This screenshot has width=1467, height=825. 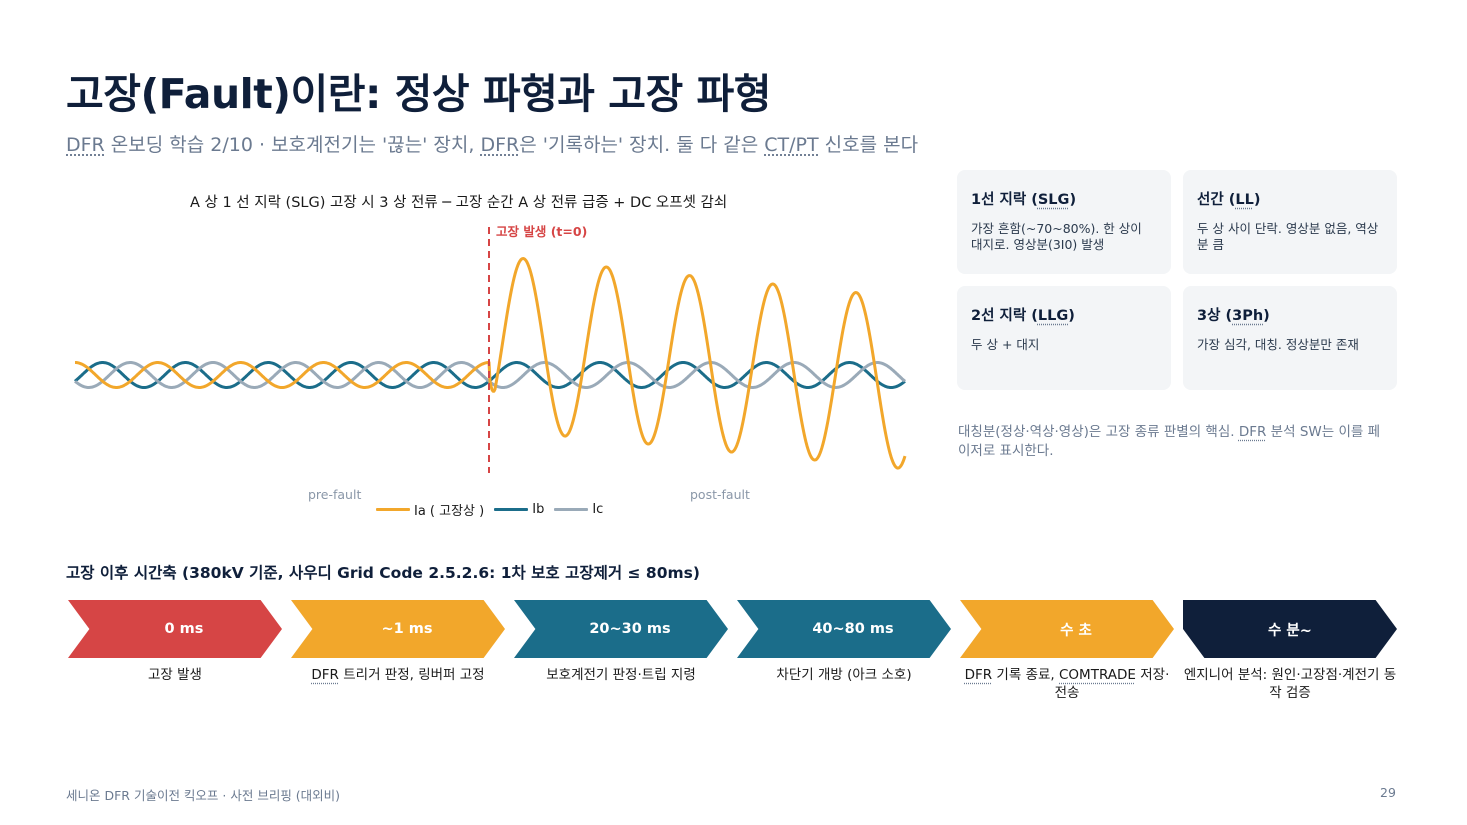 What do you see at coordinates (1097, 675) in the screenshot?
I see `abbr-comtrade: COMTRADE` at bounding box center [1097, 675].